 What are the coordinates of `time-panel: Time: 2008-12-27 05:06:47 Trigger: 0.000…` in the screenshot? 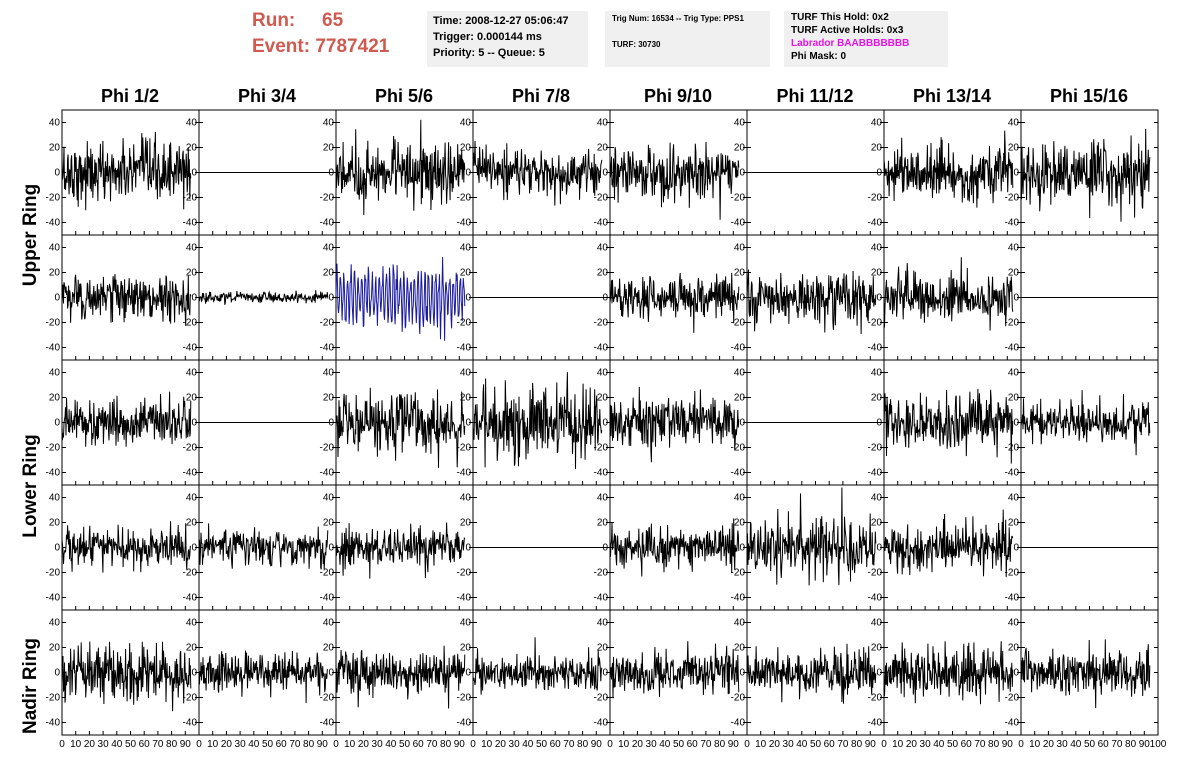 It's located at (507, 39).